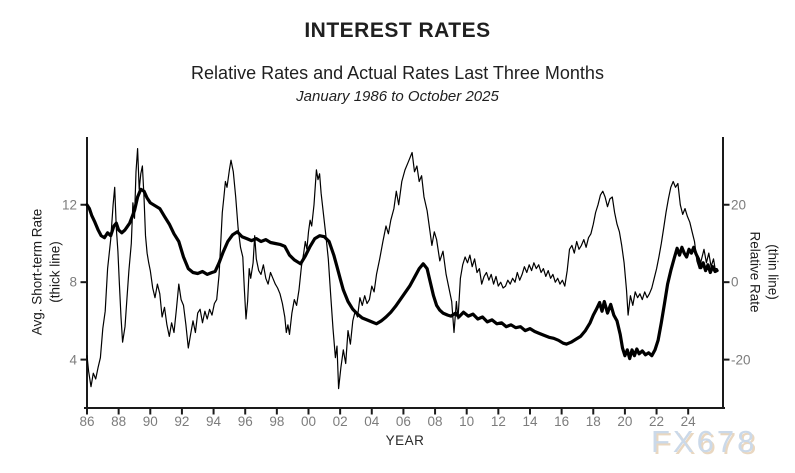 The width and height of the screenshot is (795, 473). What do you see at coordinates (704, 441) in the screenshot?
I see `watermark-fx678: FX678` at bounding box center [704, 441].